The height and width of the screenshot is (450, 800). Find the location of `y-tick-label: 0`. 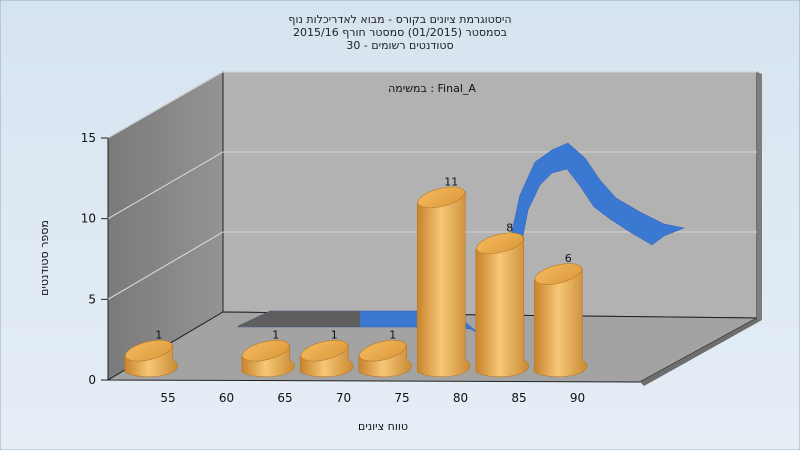

y-tick-label: 0 is located at coordinates (92, 380).